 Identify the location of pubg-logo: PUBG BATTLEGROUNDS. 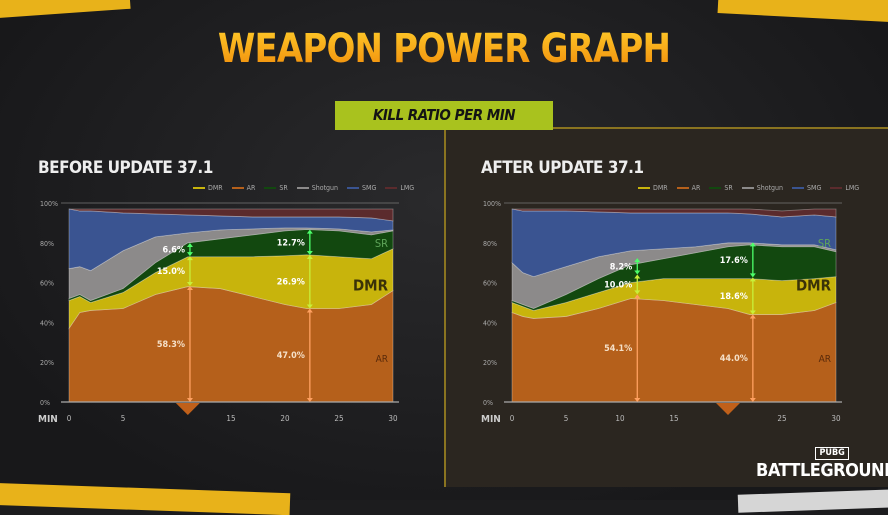
(822, 461).